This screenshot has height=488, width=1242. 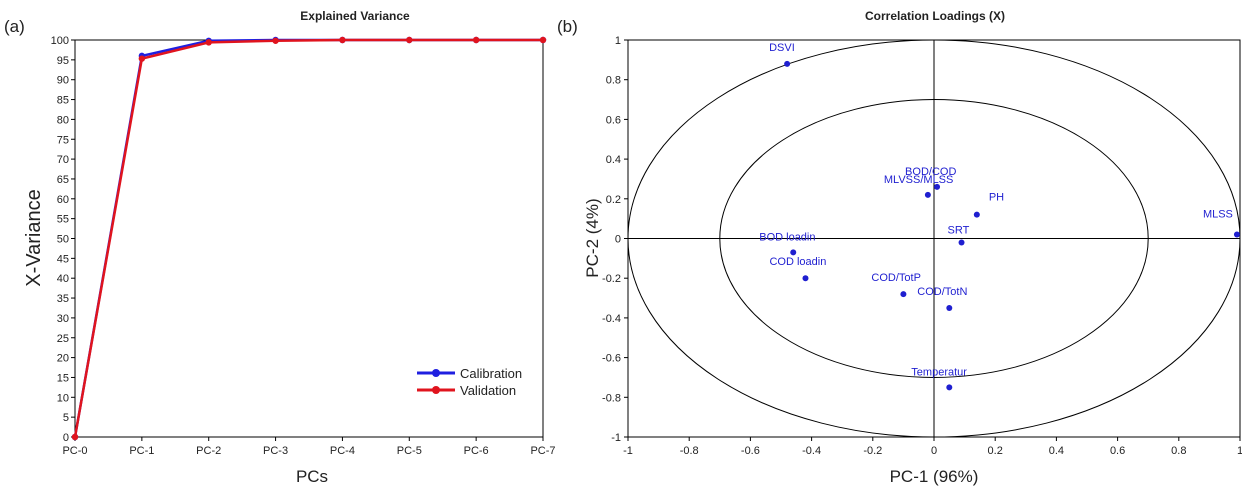 I want to click on chart-b-x-label: PC-1 (96%), so click(x=934, y=476).